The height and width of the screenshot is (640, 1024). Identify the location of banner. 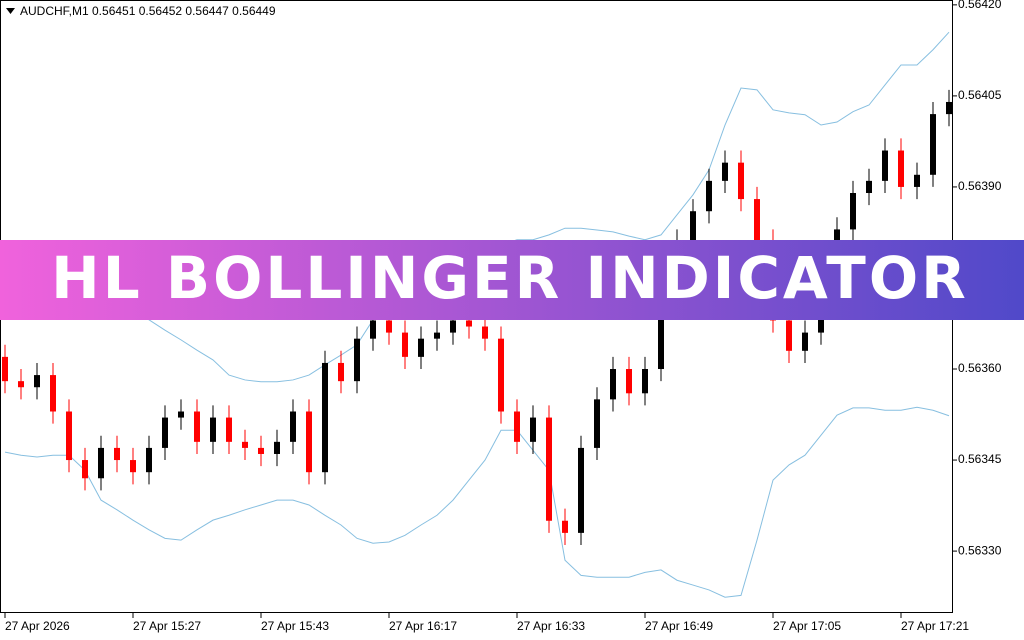
(512, 280).